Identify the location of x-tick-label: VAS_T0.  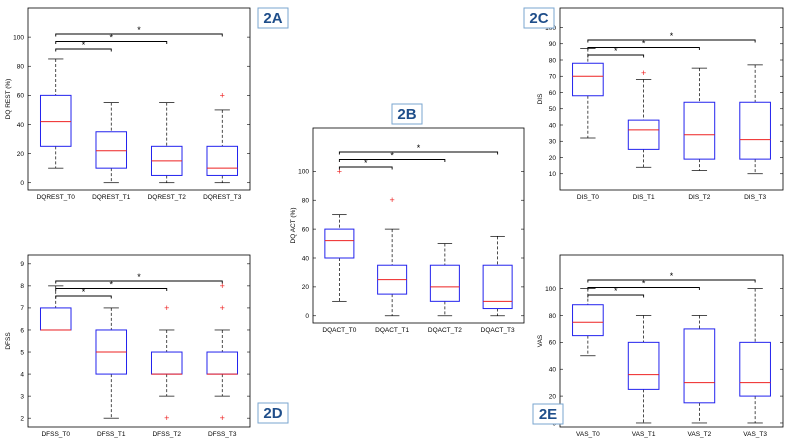
(588, 434).